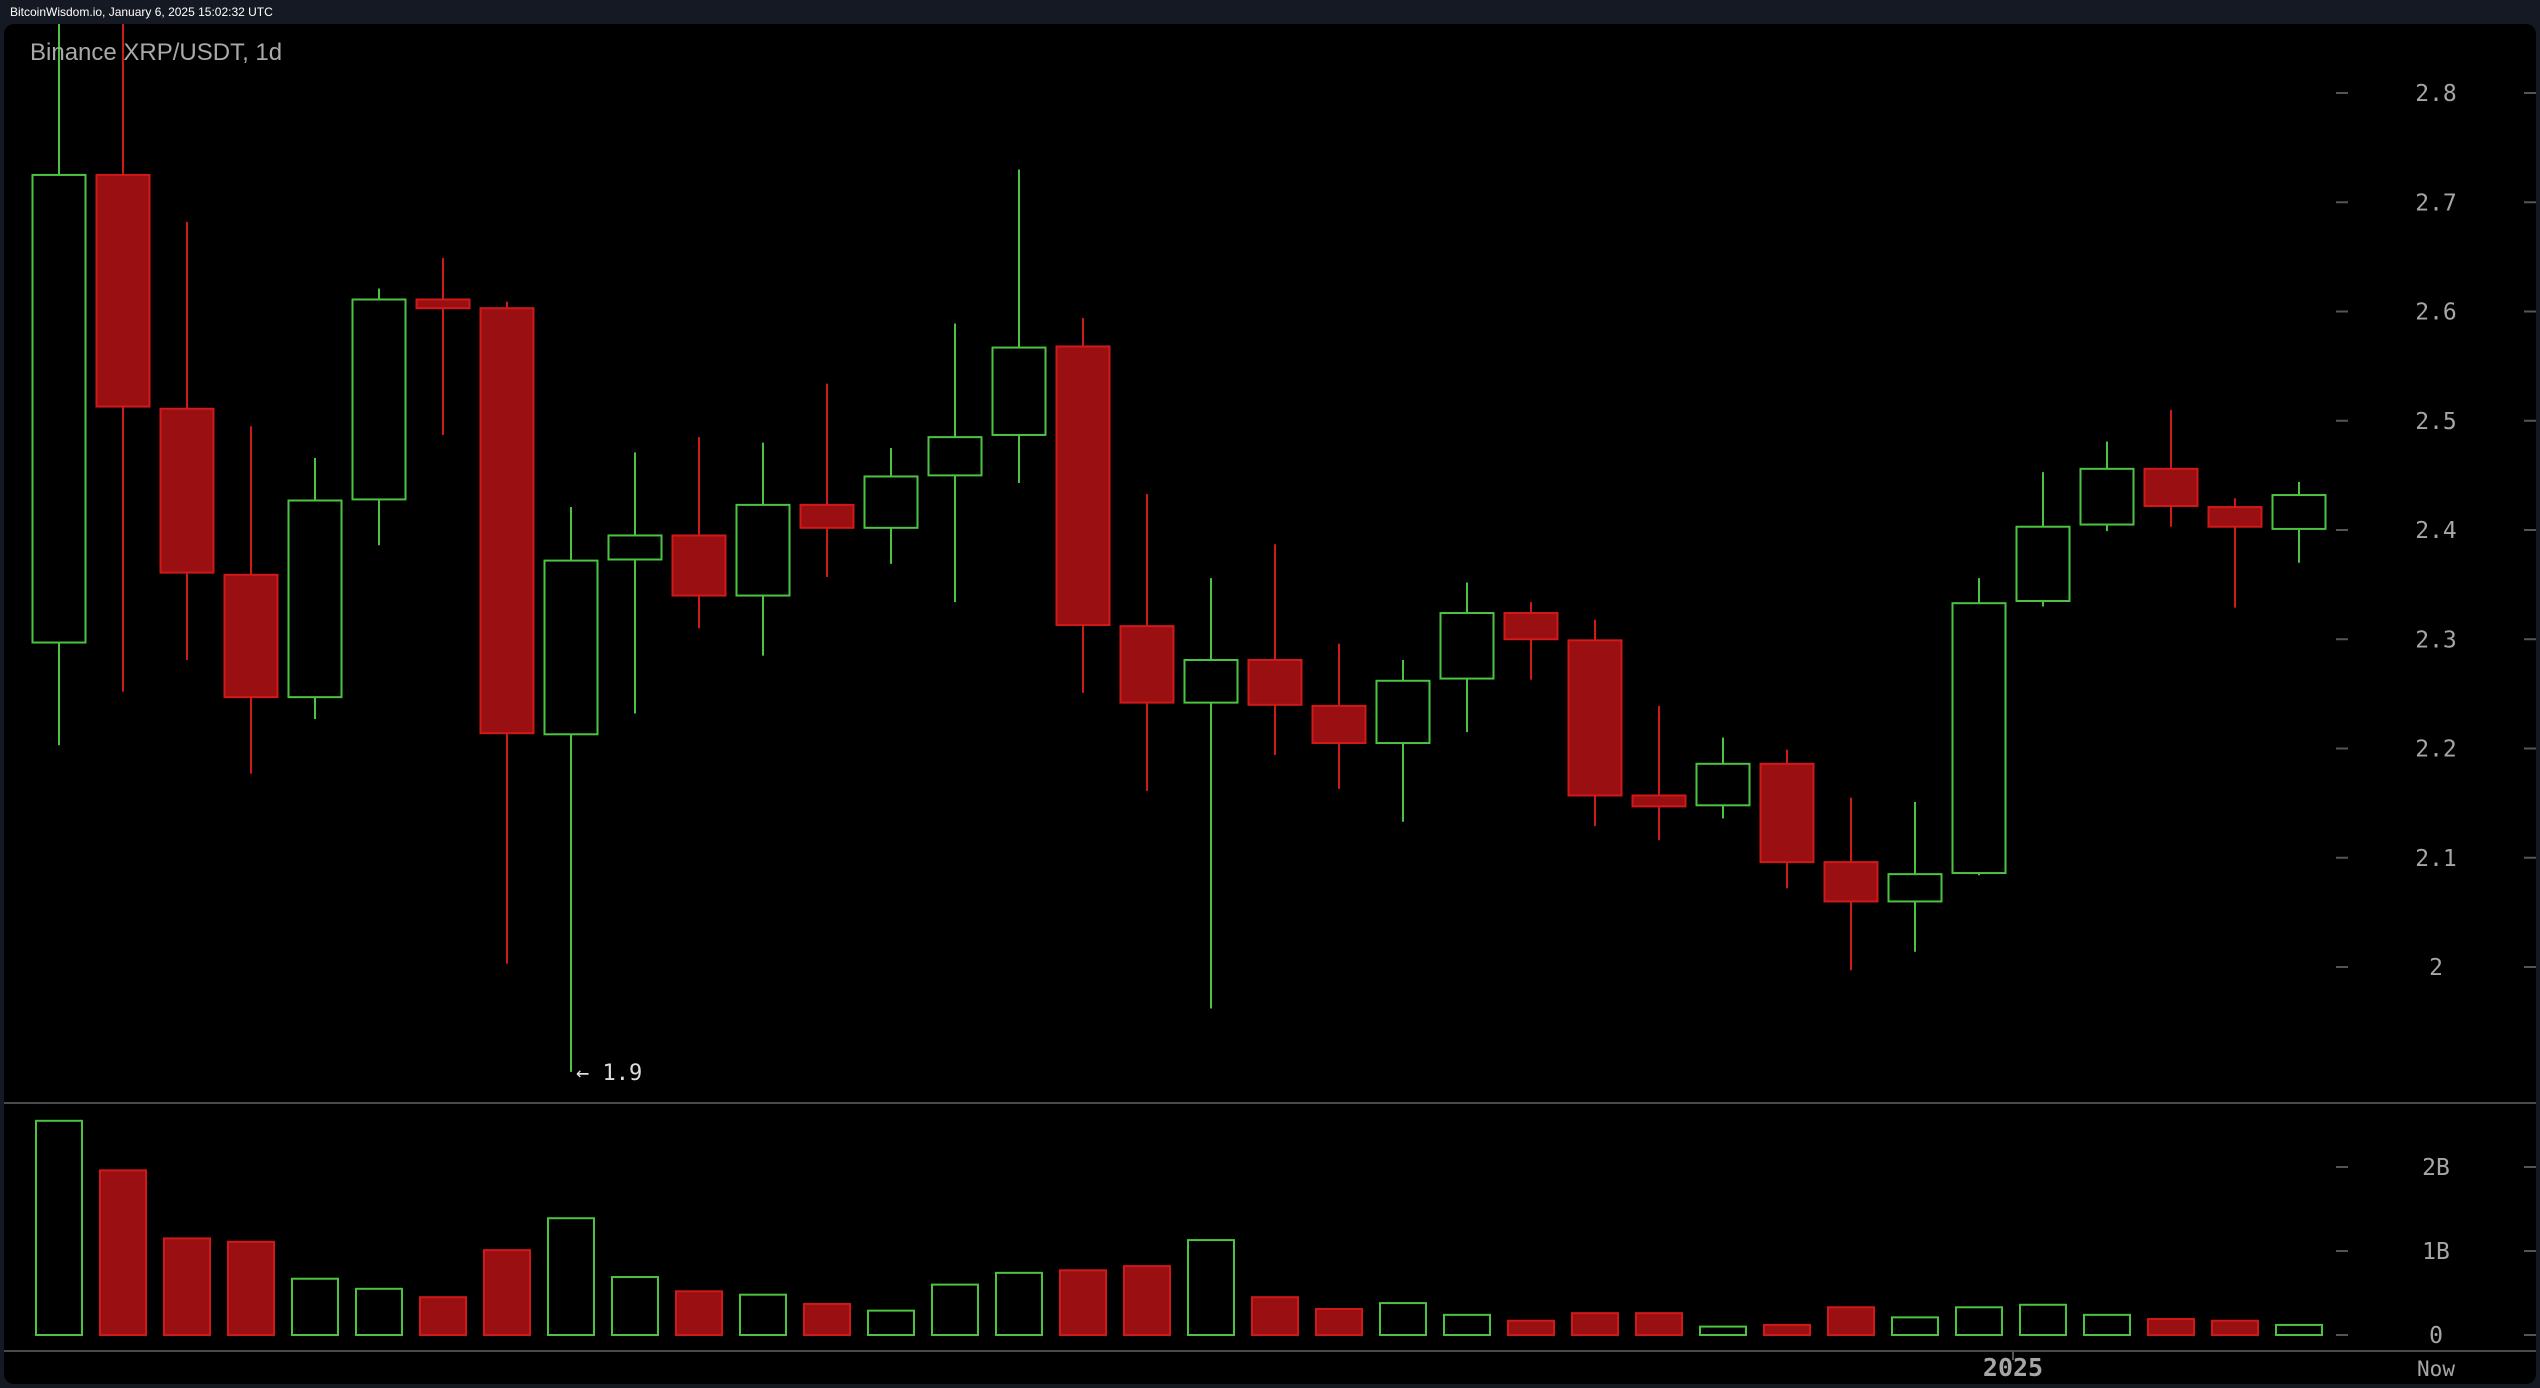  I want to click on chart-title: Binance XRP/USDT, 1d, so click(156, 52).